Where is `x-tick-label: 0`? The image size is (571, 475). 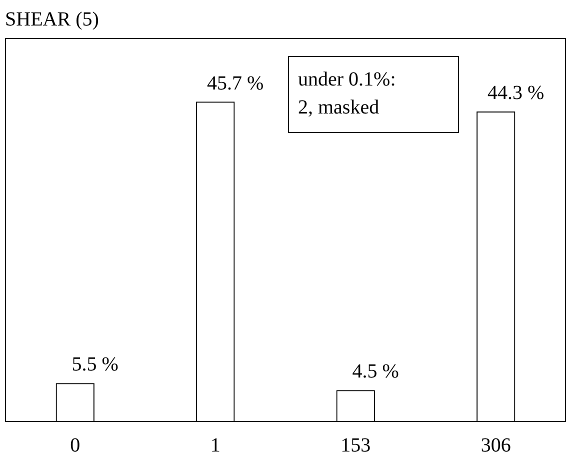
x-tick-label: 0 is located at coordinates (75, 445).